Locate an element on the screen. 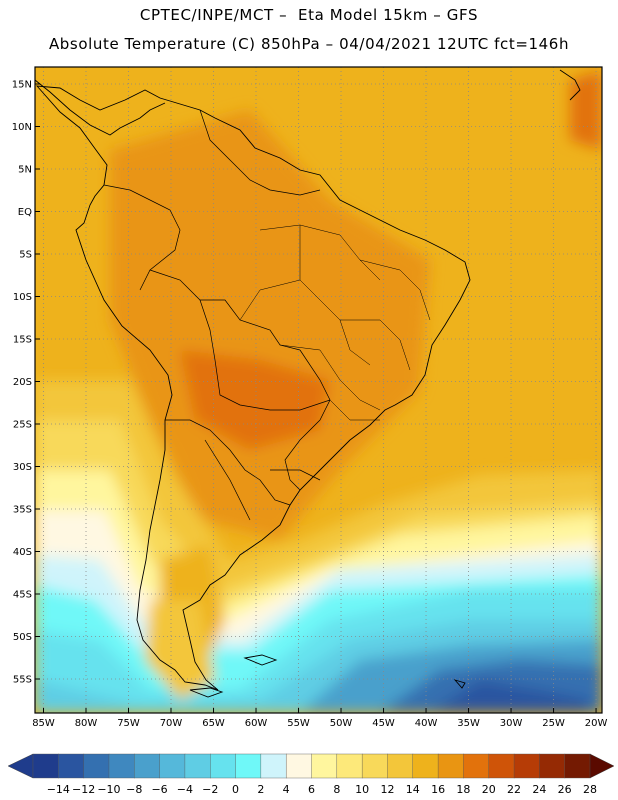 The image size is (618, 800). colorbar-label: 8 is located at coordinates (336, 789).